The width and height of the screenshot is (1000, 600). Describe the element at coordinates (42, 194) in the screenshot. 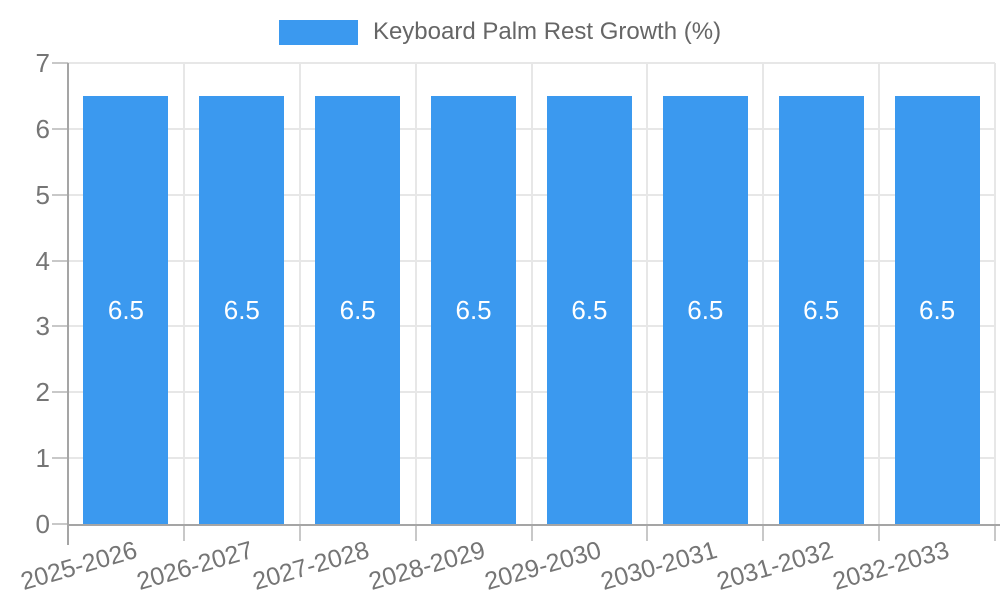

I see `y-tick-label: 5` at that location.